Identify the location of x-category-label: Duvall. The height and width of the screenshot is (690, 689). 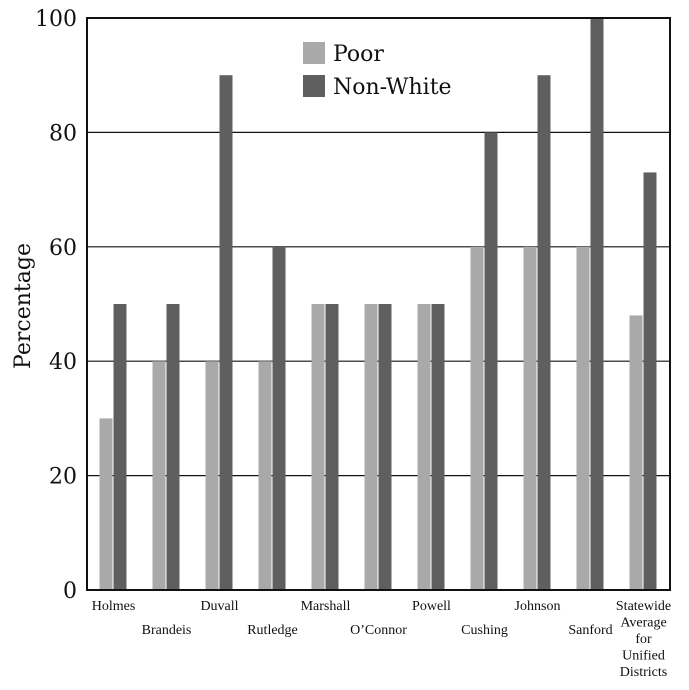
(219, 606).